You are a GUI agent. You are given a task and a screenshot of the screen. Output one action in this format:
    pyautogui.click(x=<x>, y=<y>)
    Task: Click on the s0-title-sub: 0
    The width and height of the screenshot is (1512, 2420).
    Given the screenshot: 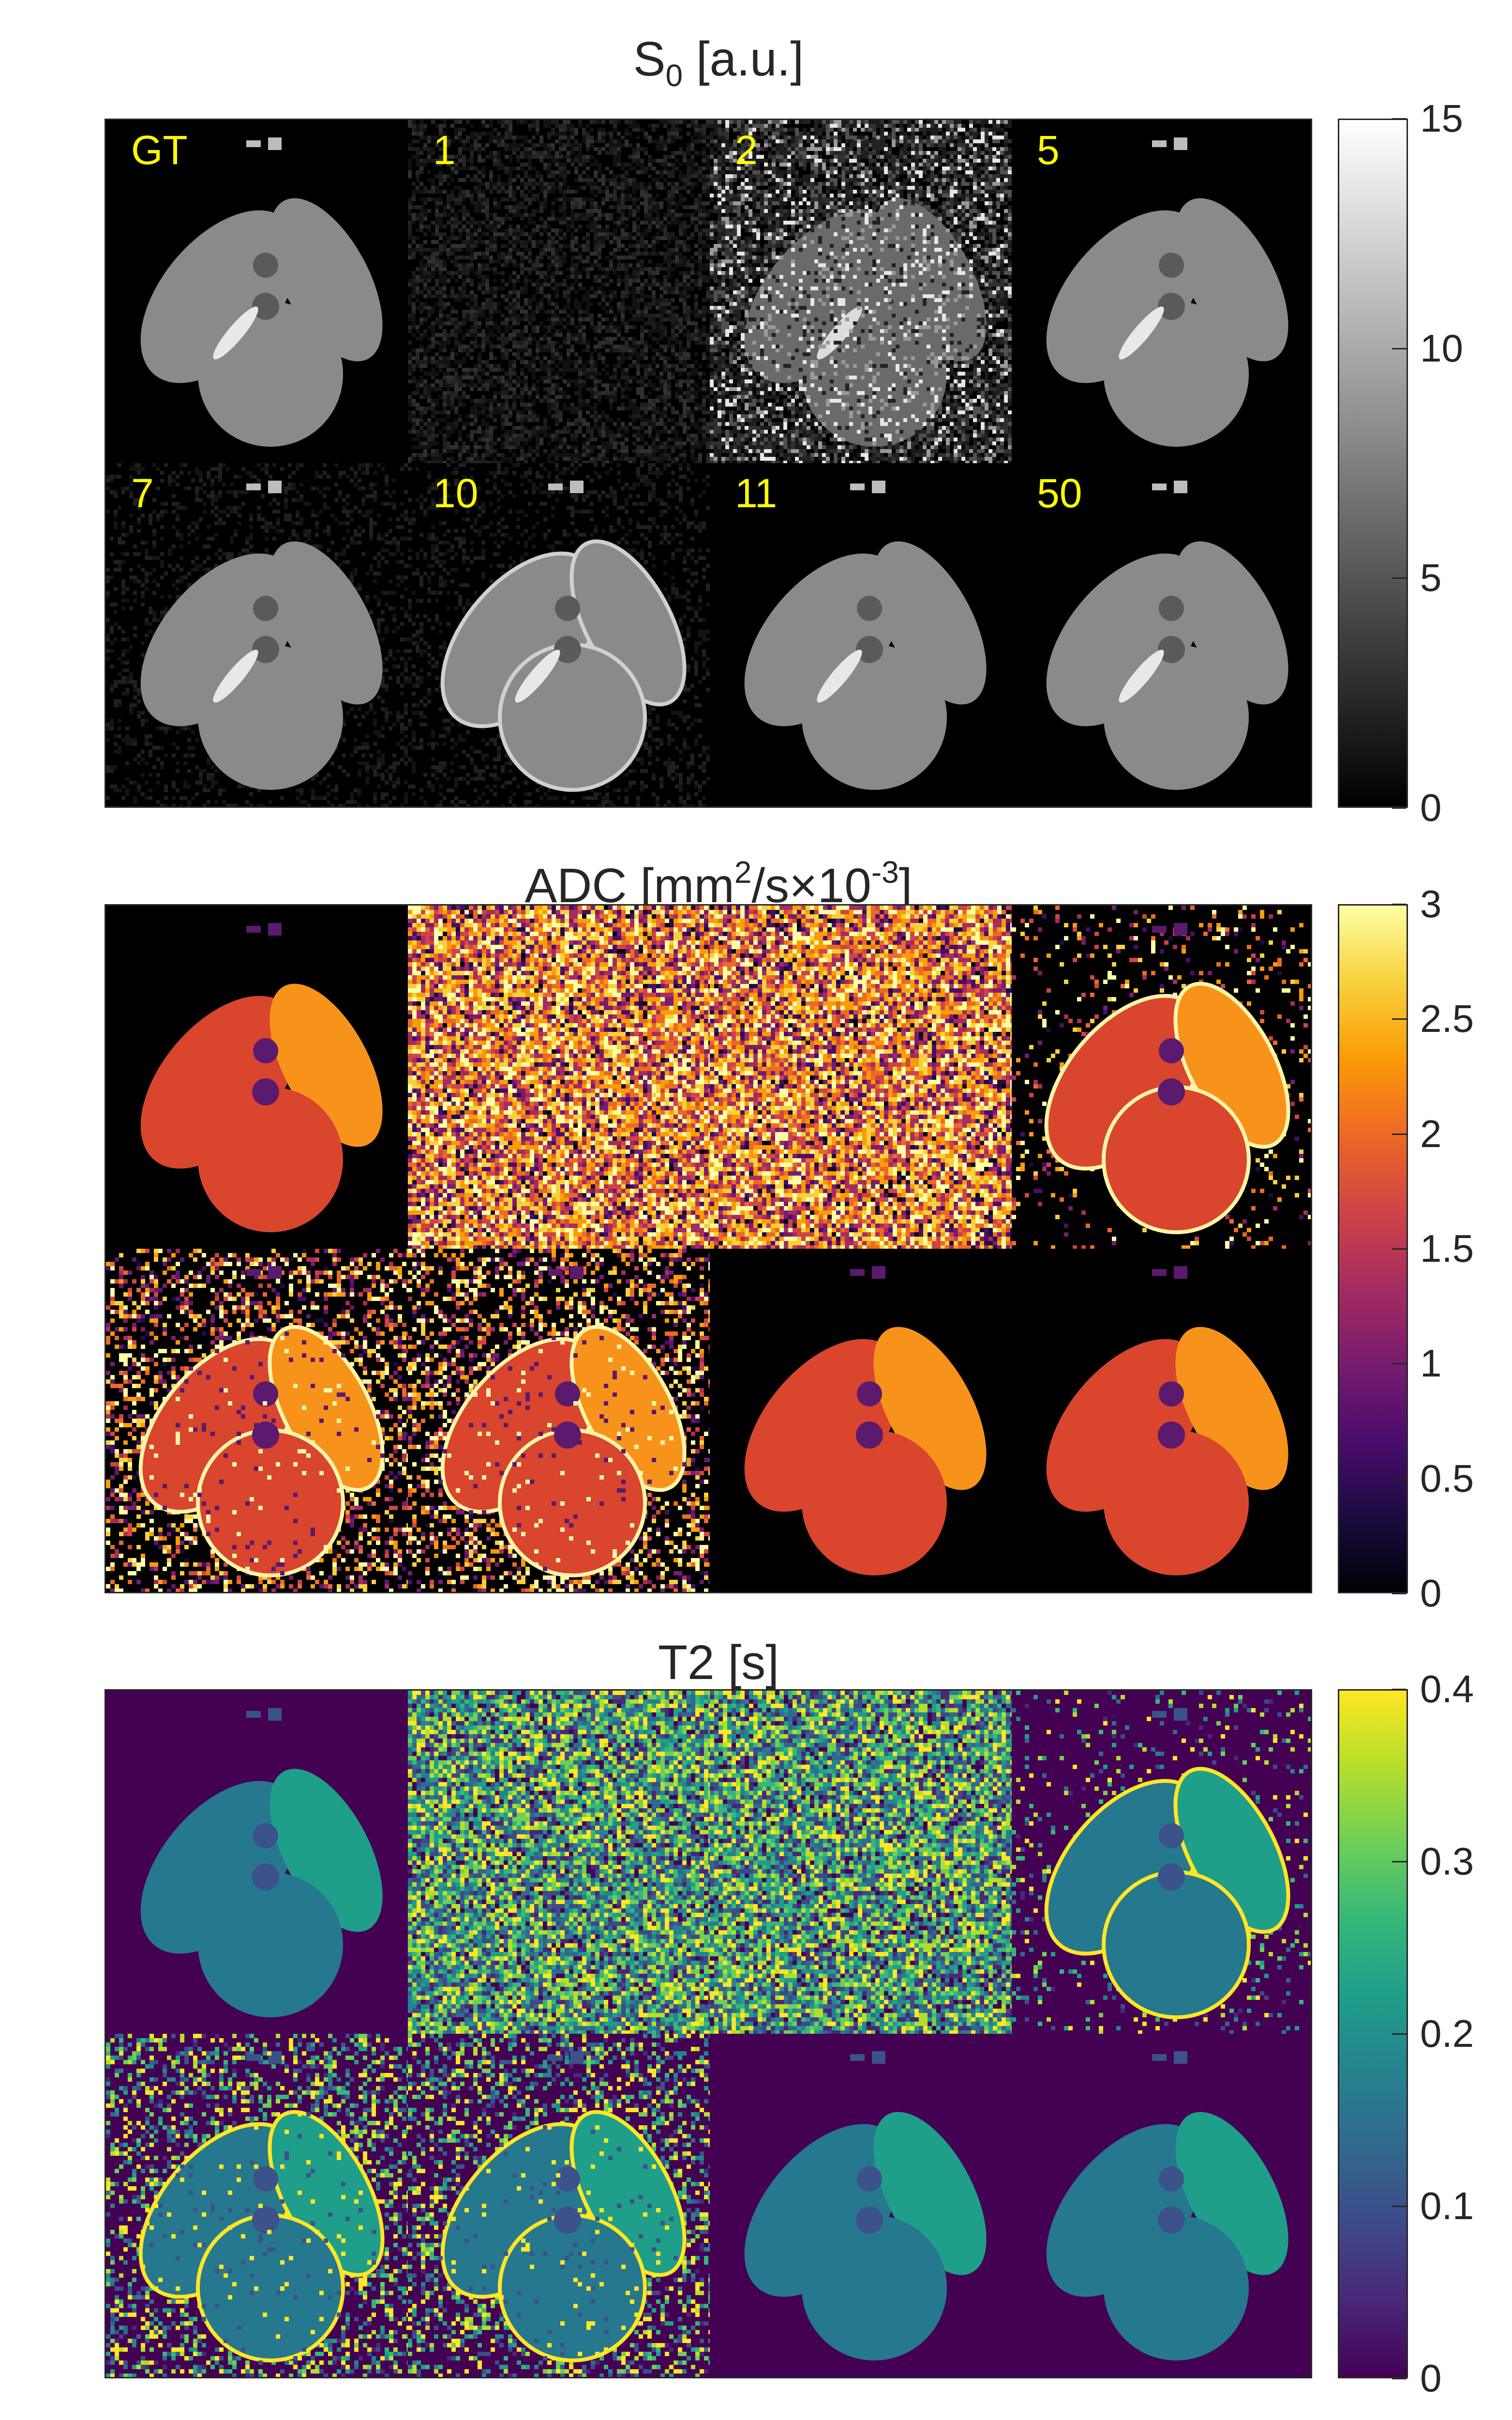 What is the action you would take?
    pyautogui.click(x=674, y=75)
    